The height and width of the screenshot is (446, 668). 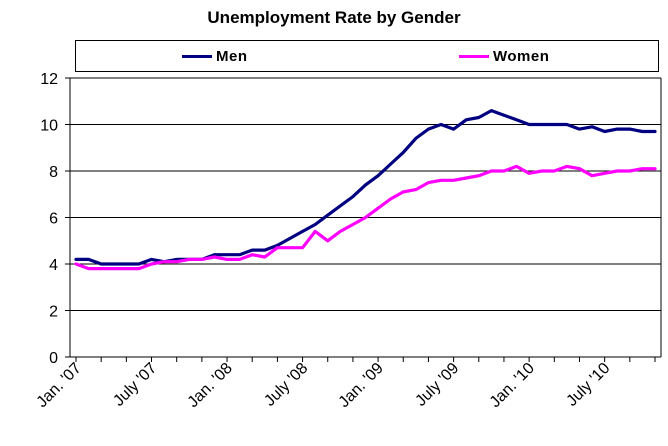 I want to click on legend-label-women: Women, so click(x=521, y=56).